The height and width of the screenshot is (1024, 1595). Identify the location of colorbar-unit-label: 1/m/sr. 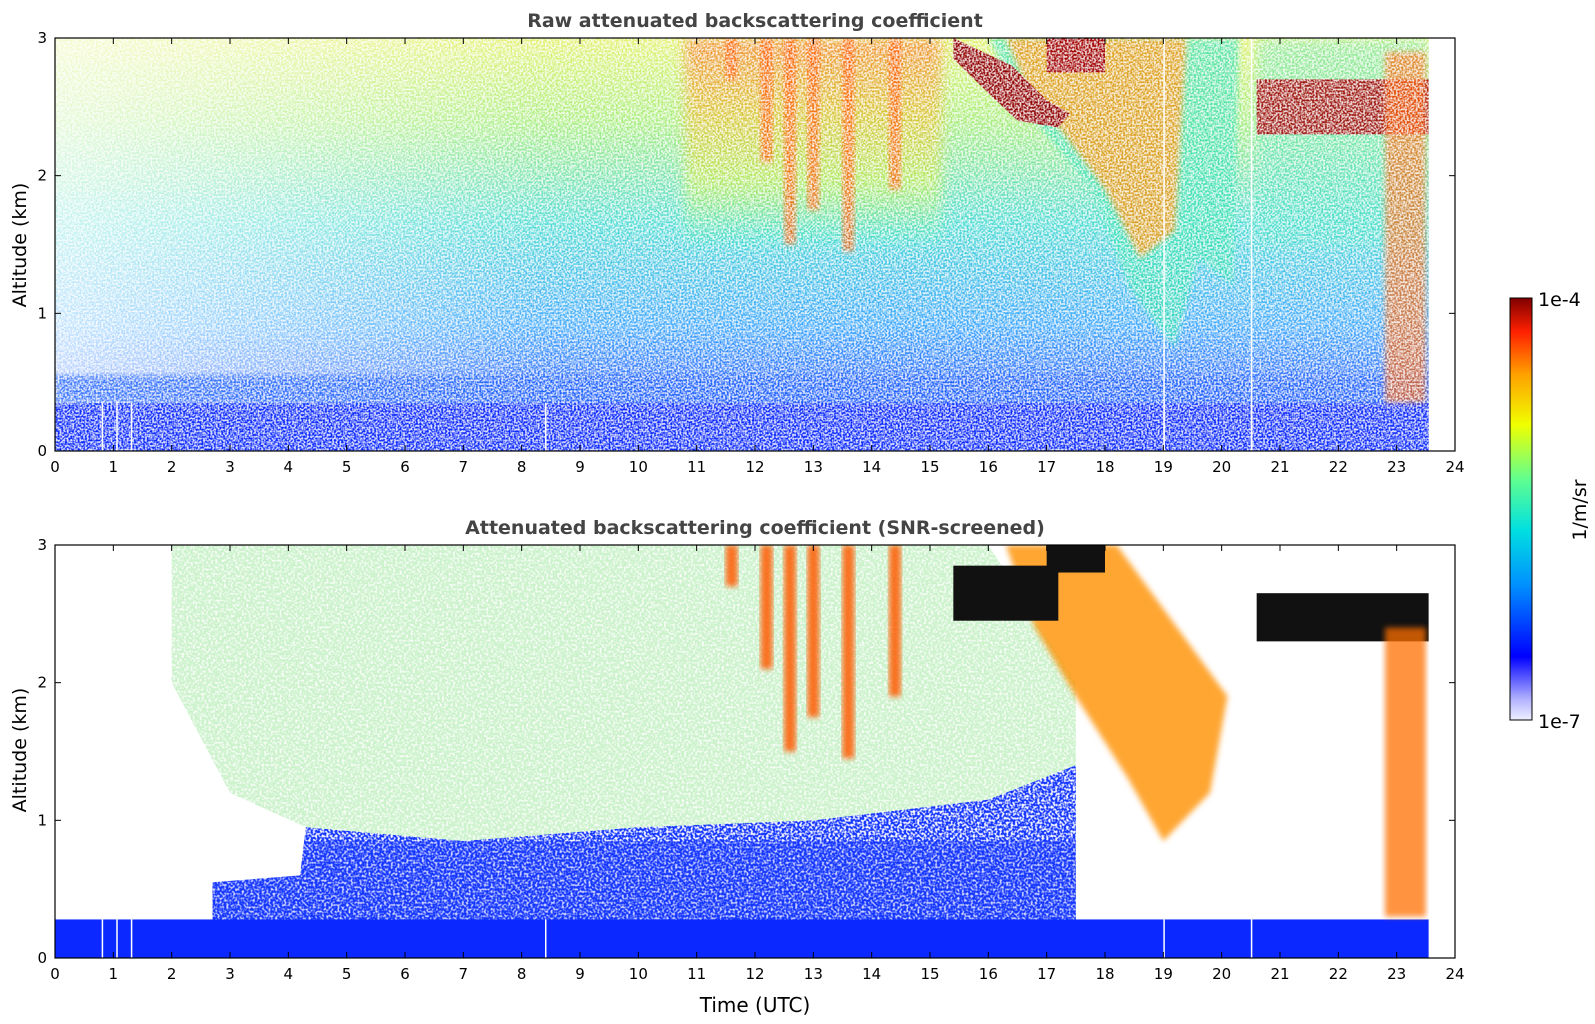
(1580, 509).